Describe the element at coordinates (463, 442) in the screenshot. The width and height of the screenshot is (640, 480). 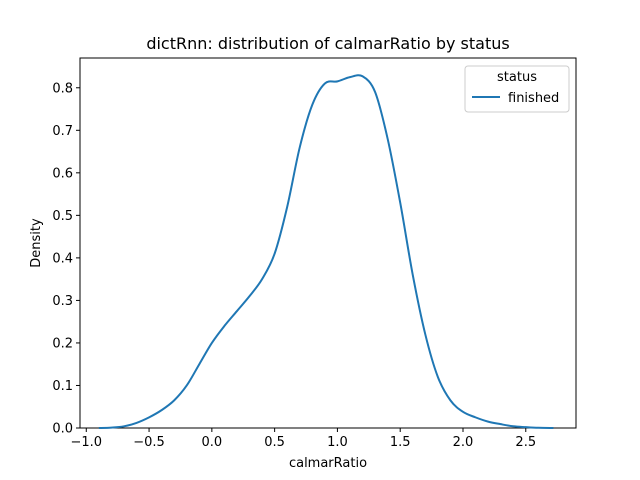
I see `x-tick-label: 2.0` at that location.